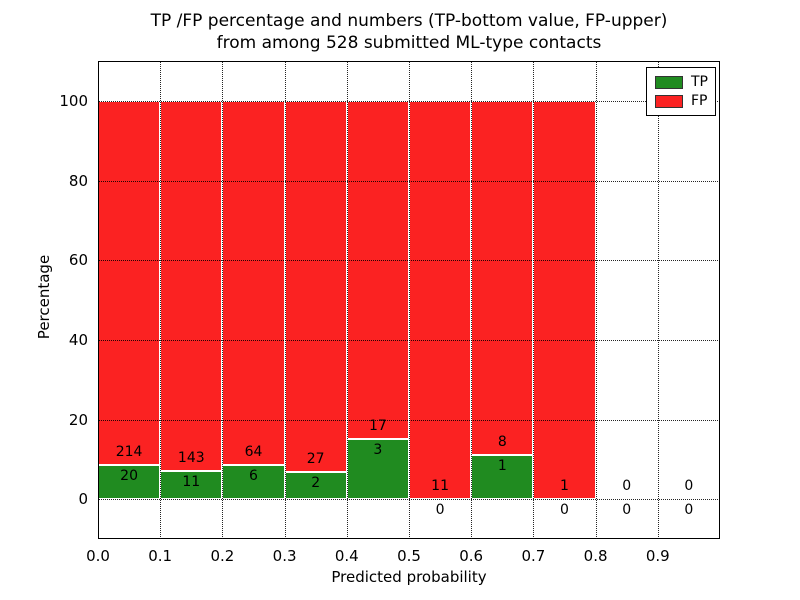  I want to click on legend-item-tp: TP, so click(685, 82).